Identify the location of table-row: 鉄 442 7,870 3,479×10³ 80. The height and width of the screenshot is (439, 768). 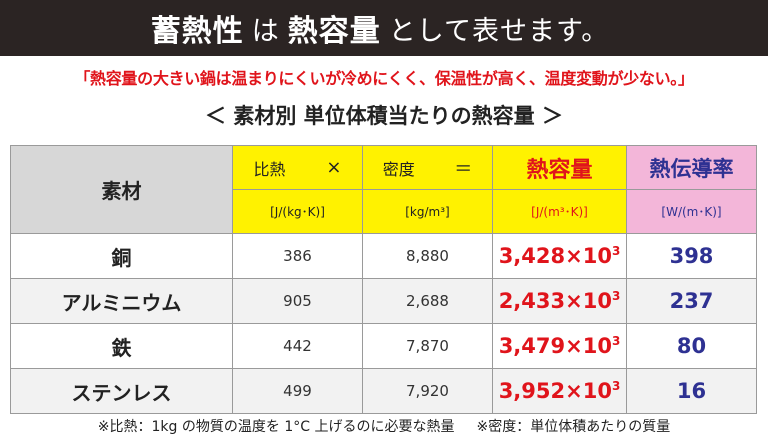
(383, 346).